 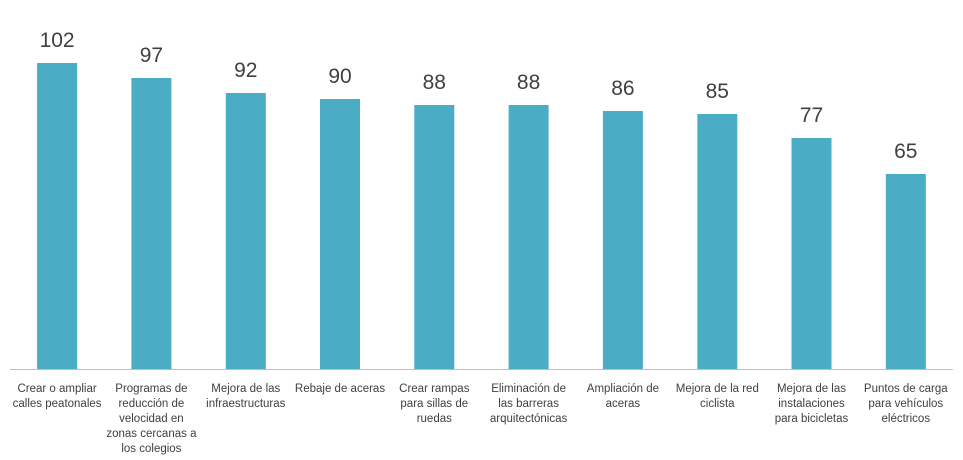 I want to click on category-label-2: Mejora de las infraestructuras, so click(x=246, y=396).